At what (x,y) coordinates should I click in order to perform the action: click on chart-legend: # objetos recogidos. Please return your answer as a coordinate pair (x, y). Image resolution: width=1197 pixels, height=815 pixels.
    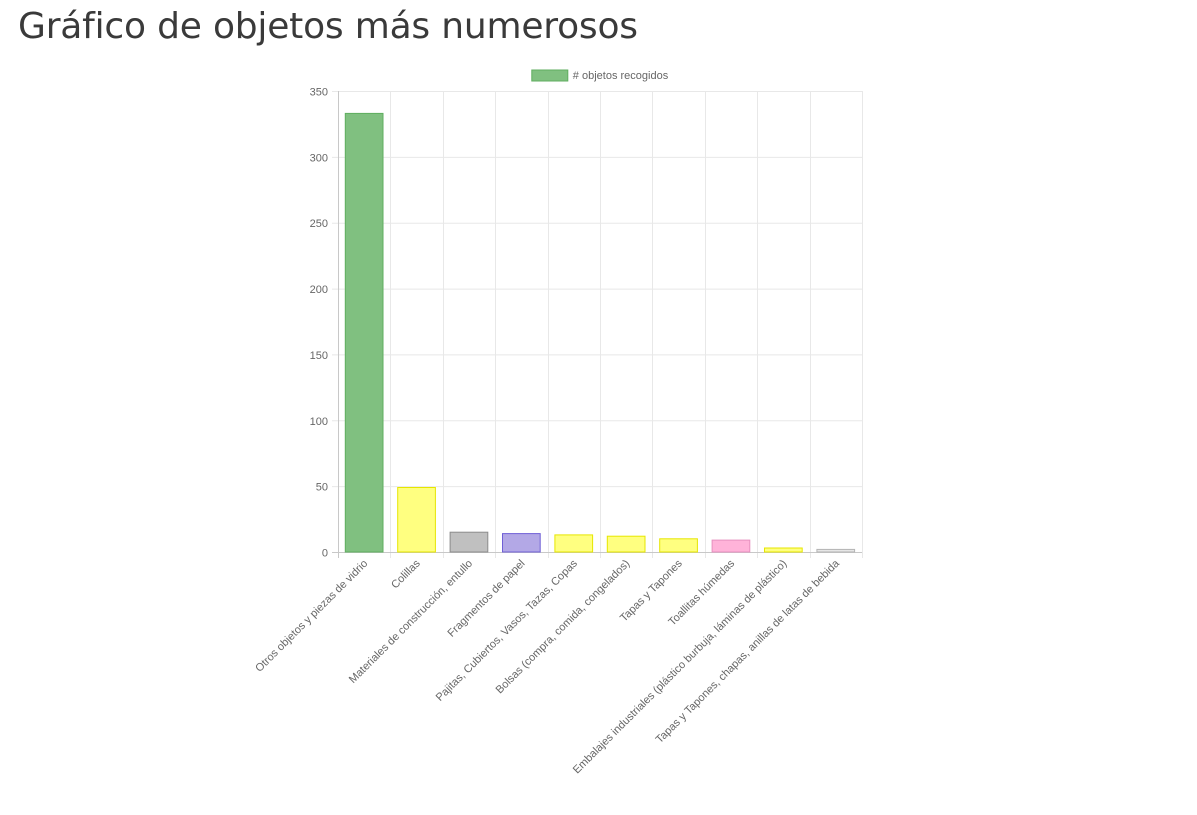
    Looking at the image, I should click on (600, 75).